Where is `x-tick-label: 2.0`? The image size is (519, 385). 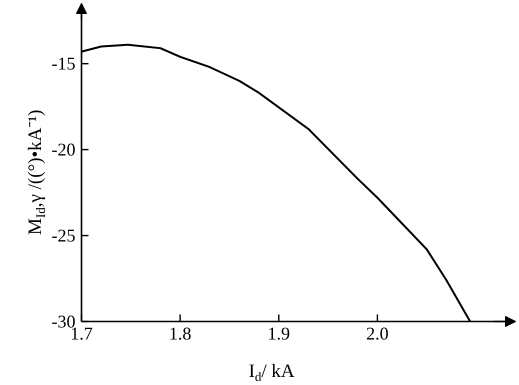
x-tick-label: 2.0 is located at coordinates (377, 334).